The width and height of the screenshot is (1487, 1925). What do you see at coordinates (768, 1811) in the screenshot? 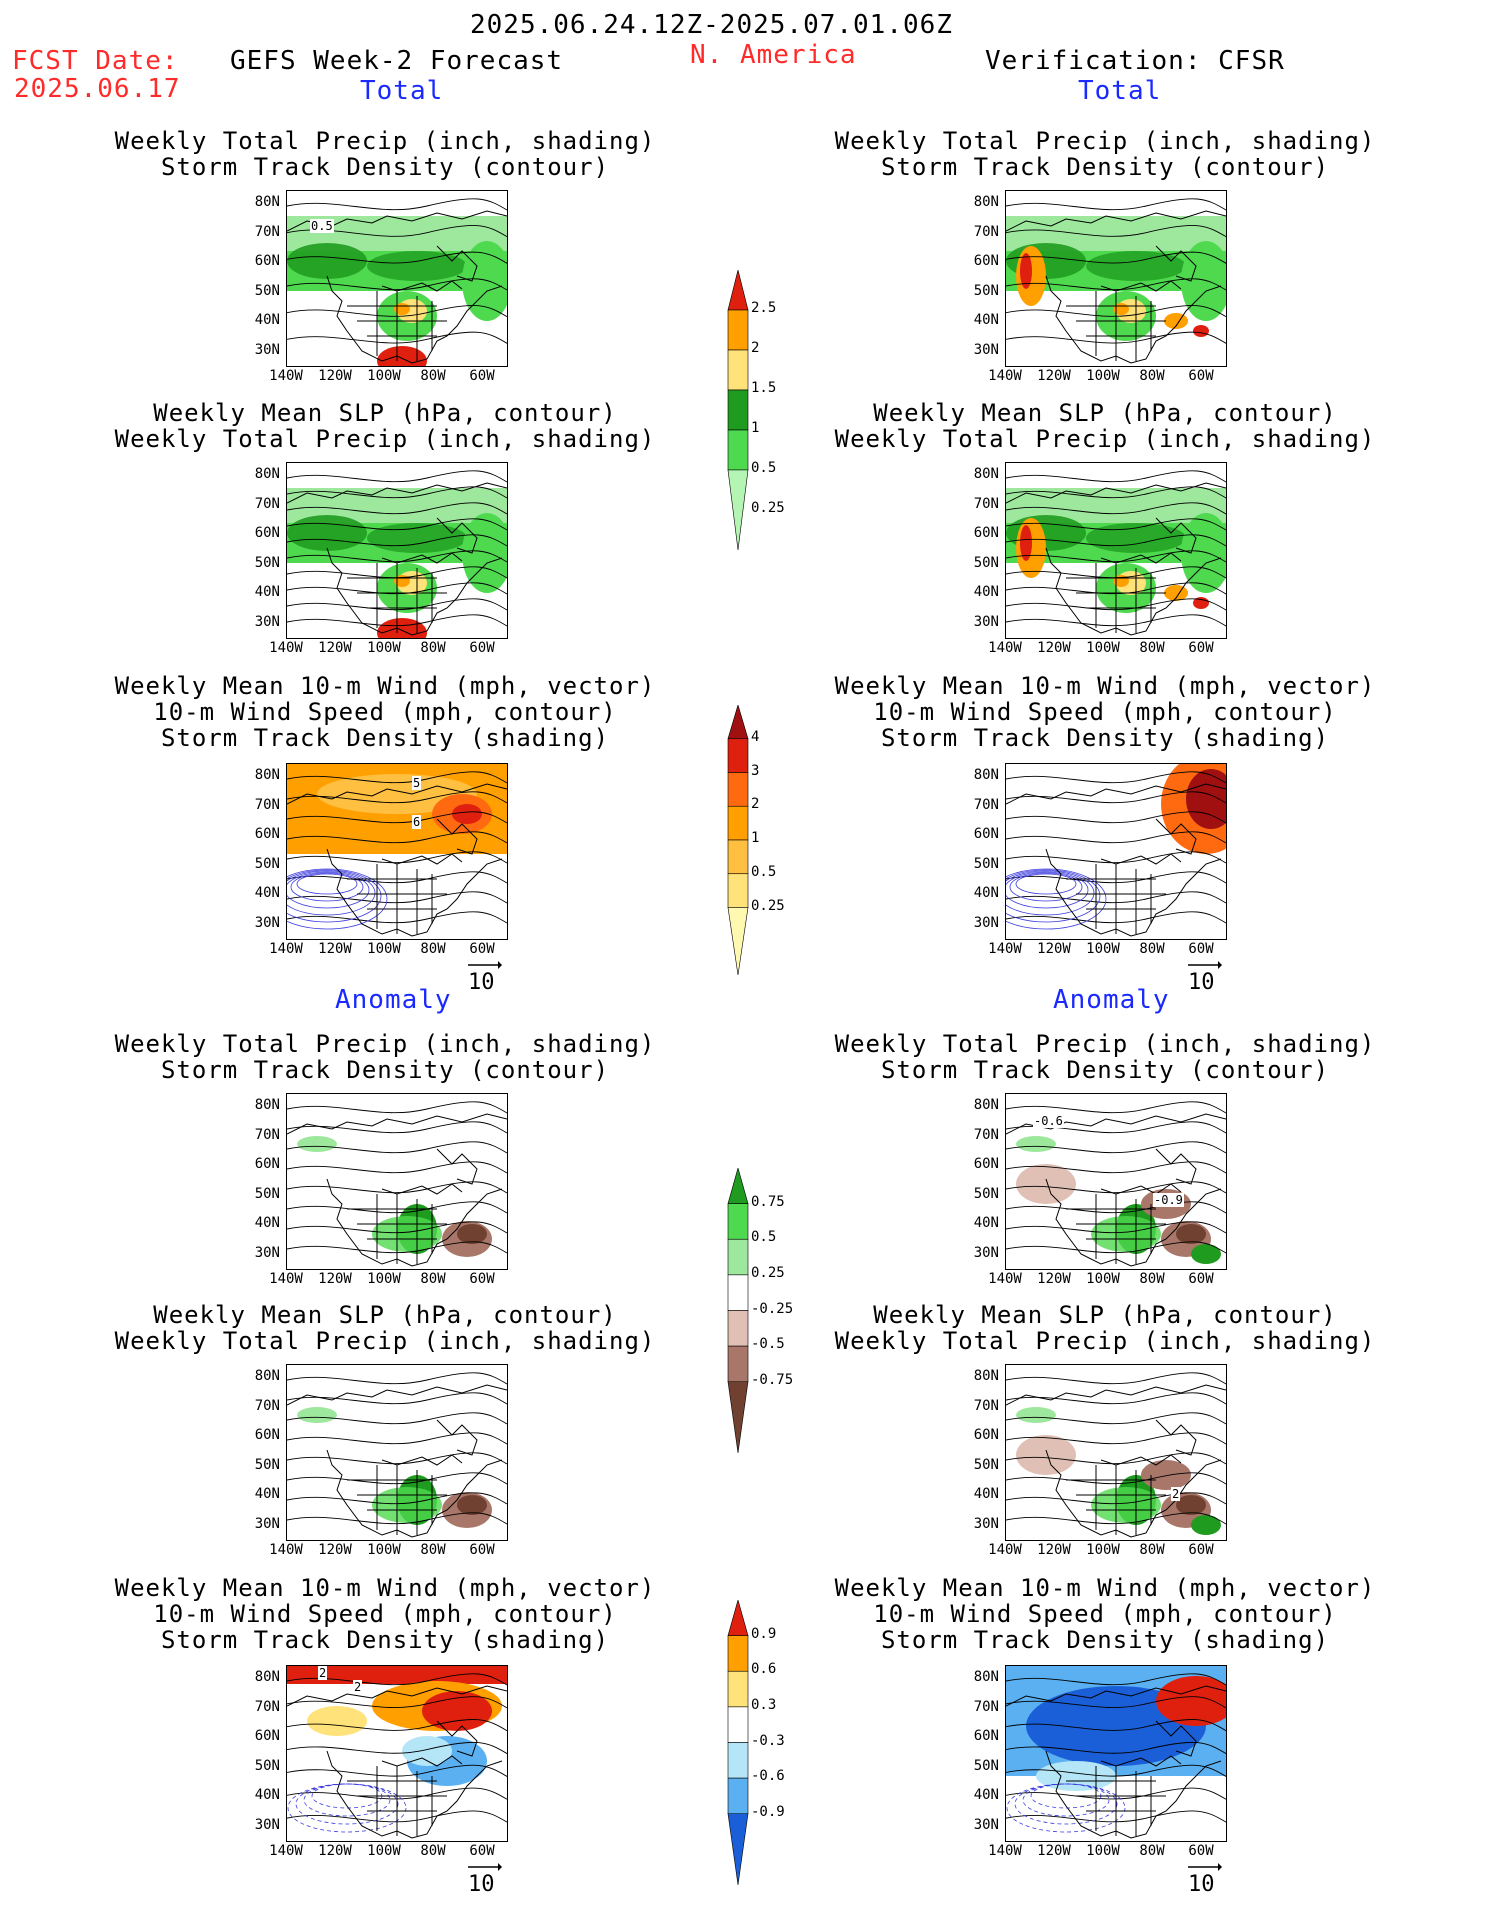
I see `colorbar-label: -0.9` at bounding box center [768, 1811].